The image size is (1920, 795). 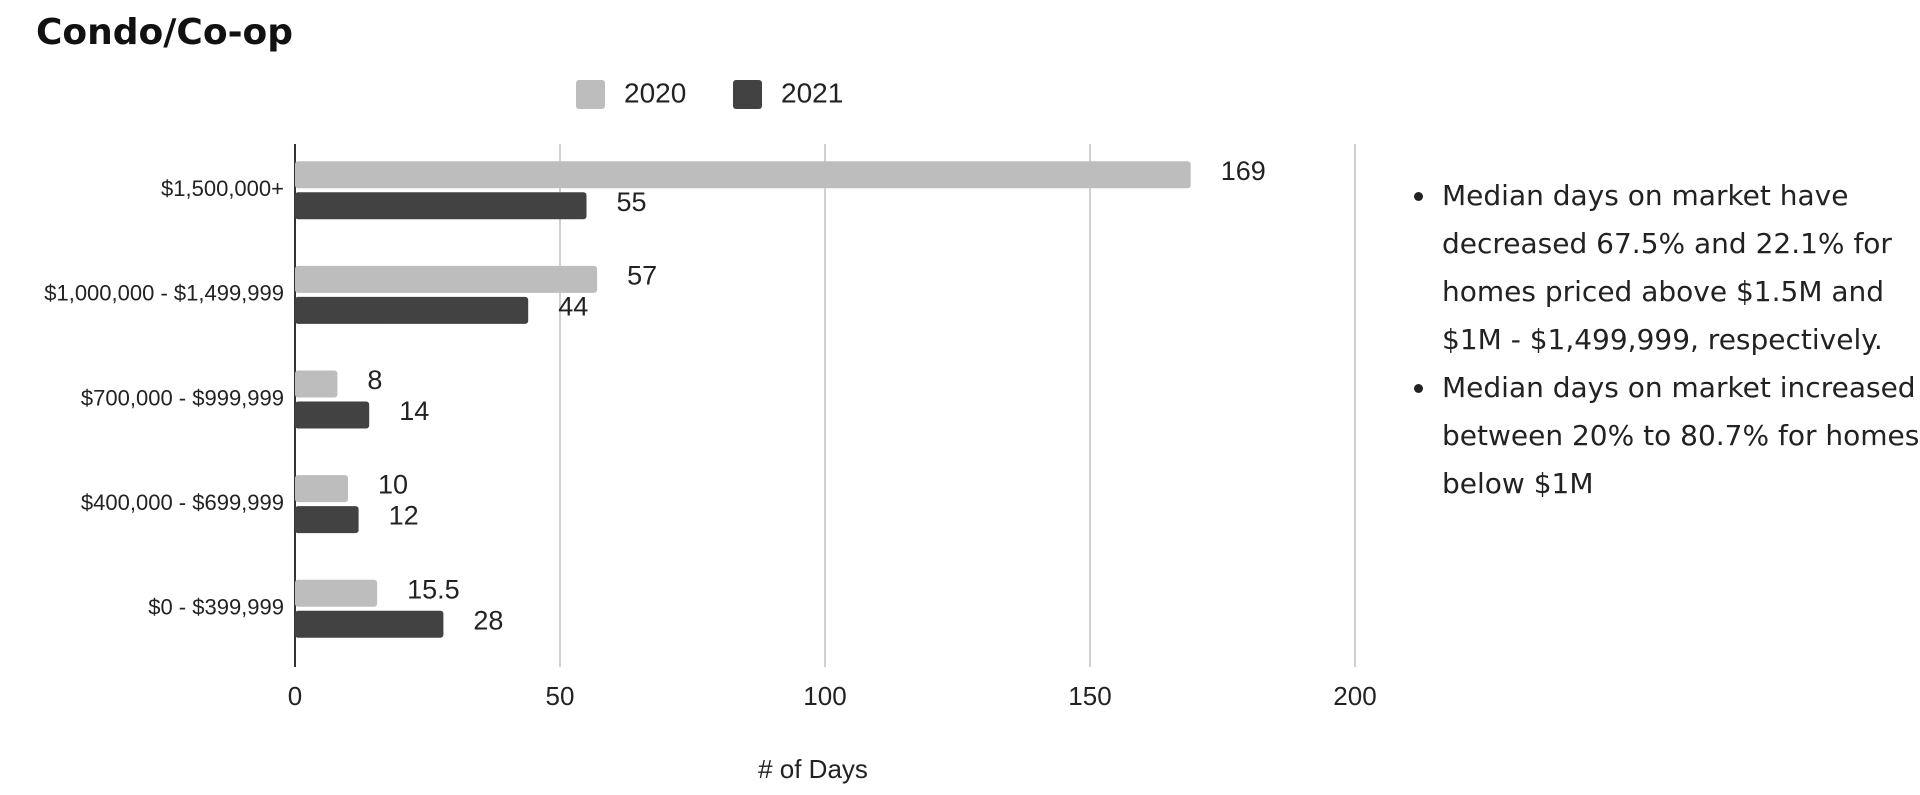 What do you see at coordinates (164, 293) in the screenshot?
I see `y-tick-label: $1,000,000 - $1,499,999` at bounding box center [164, 293].